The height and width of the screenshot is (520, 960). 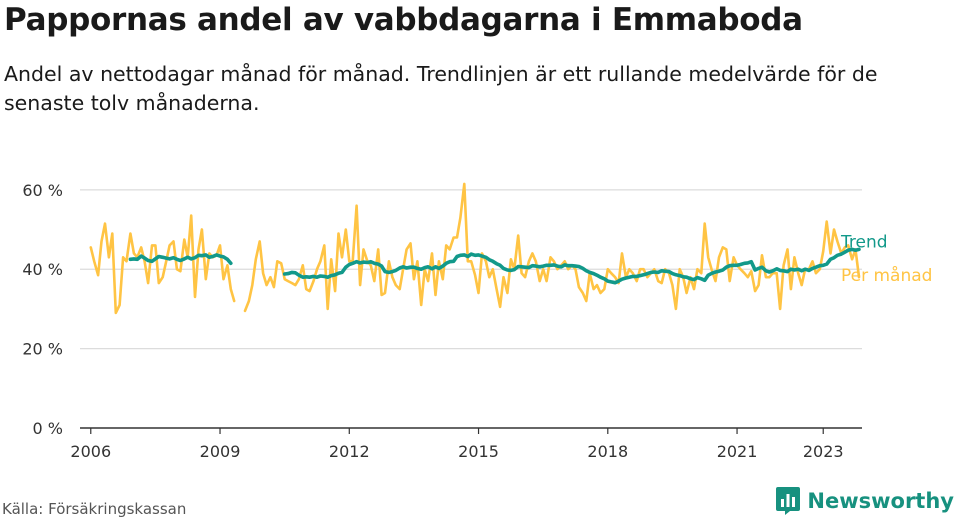 What do you see at coordinates (42, 190) in the screenshot?
I see `y-tick-label: 60 %` at bounding box center [42, 190].